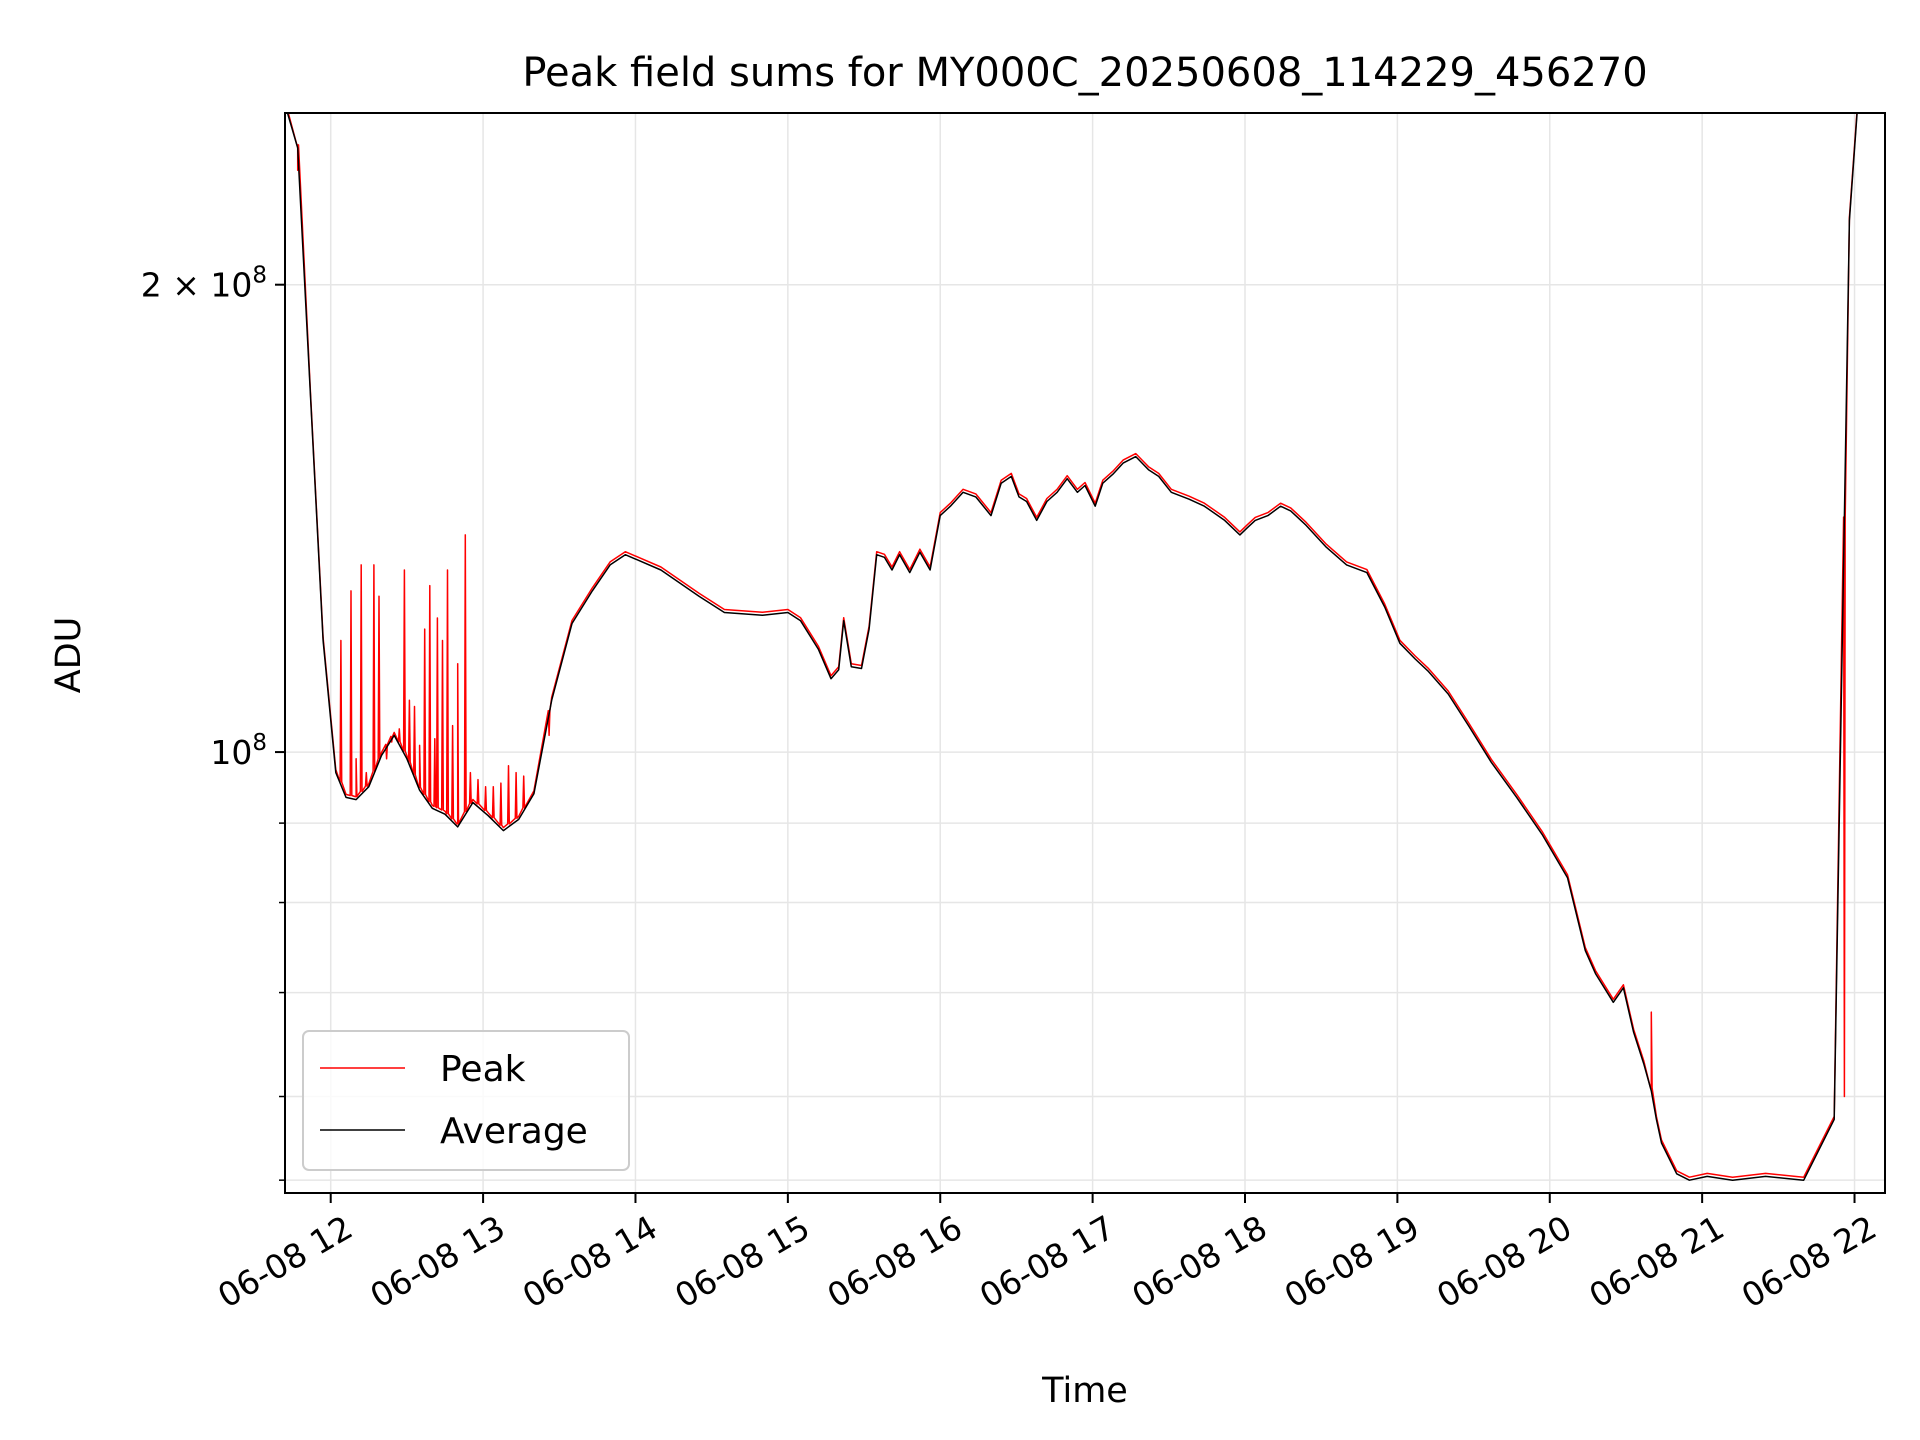  I want to click on legend-label-peak: Peak, so click(483, 1069).